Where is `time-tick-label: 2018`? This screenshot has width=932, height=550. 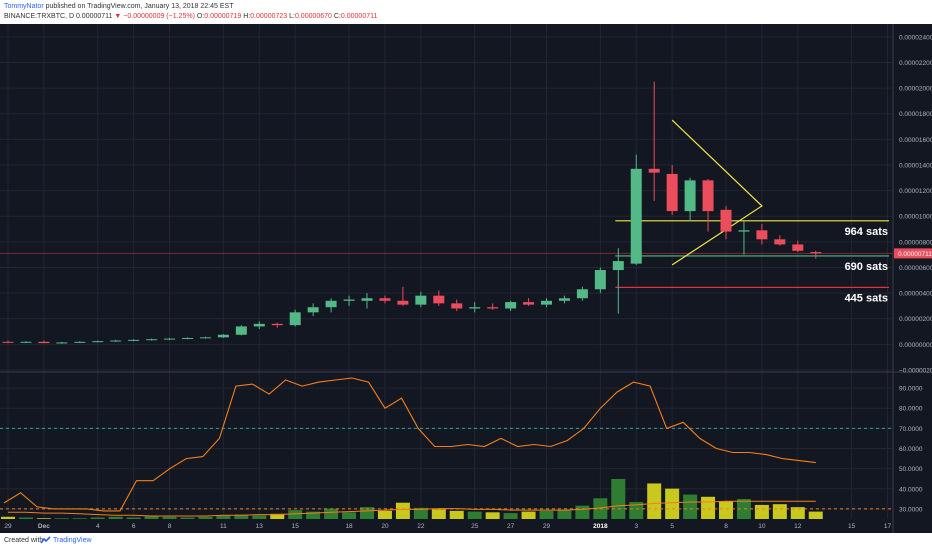 time-tick-label: 2018 is located at coordinates (600, 526).